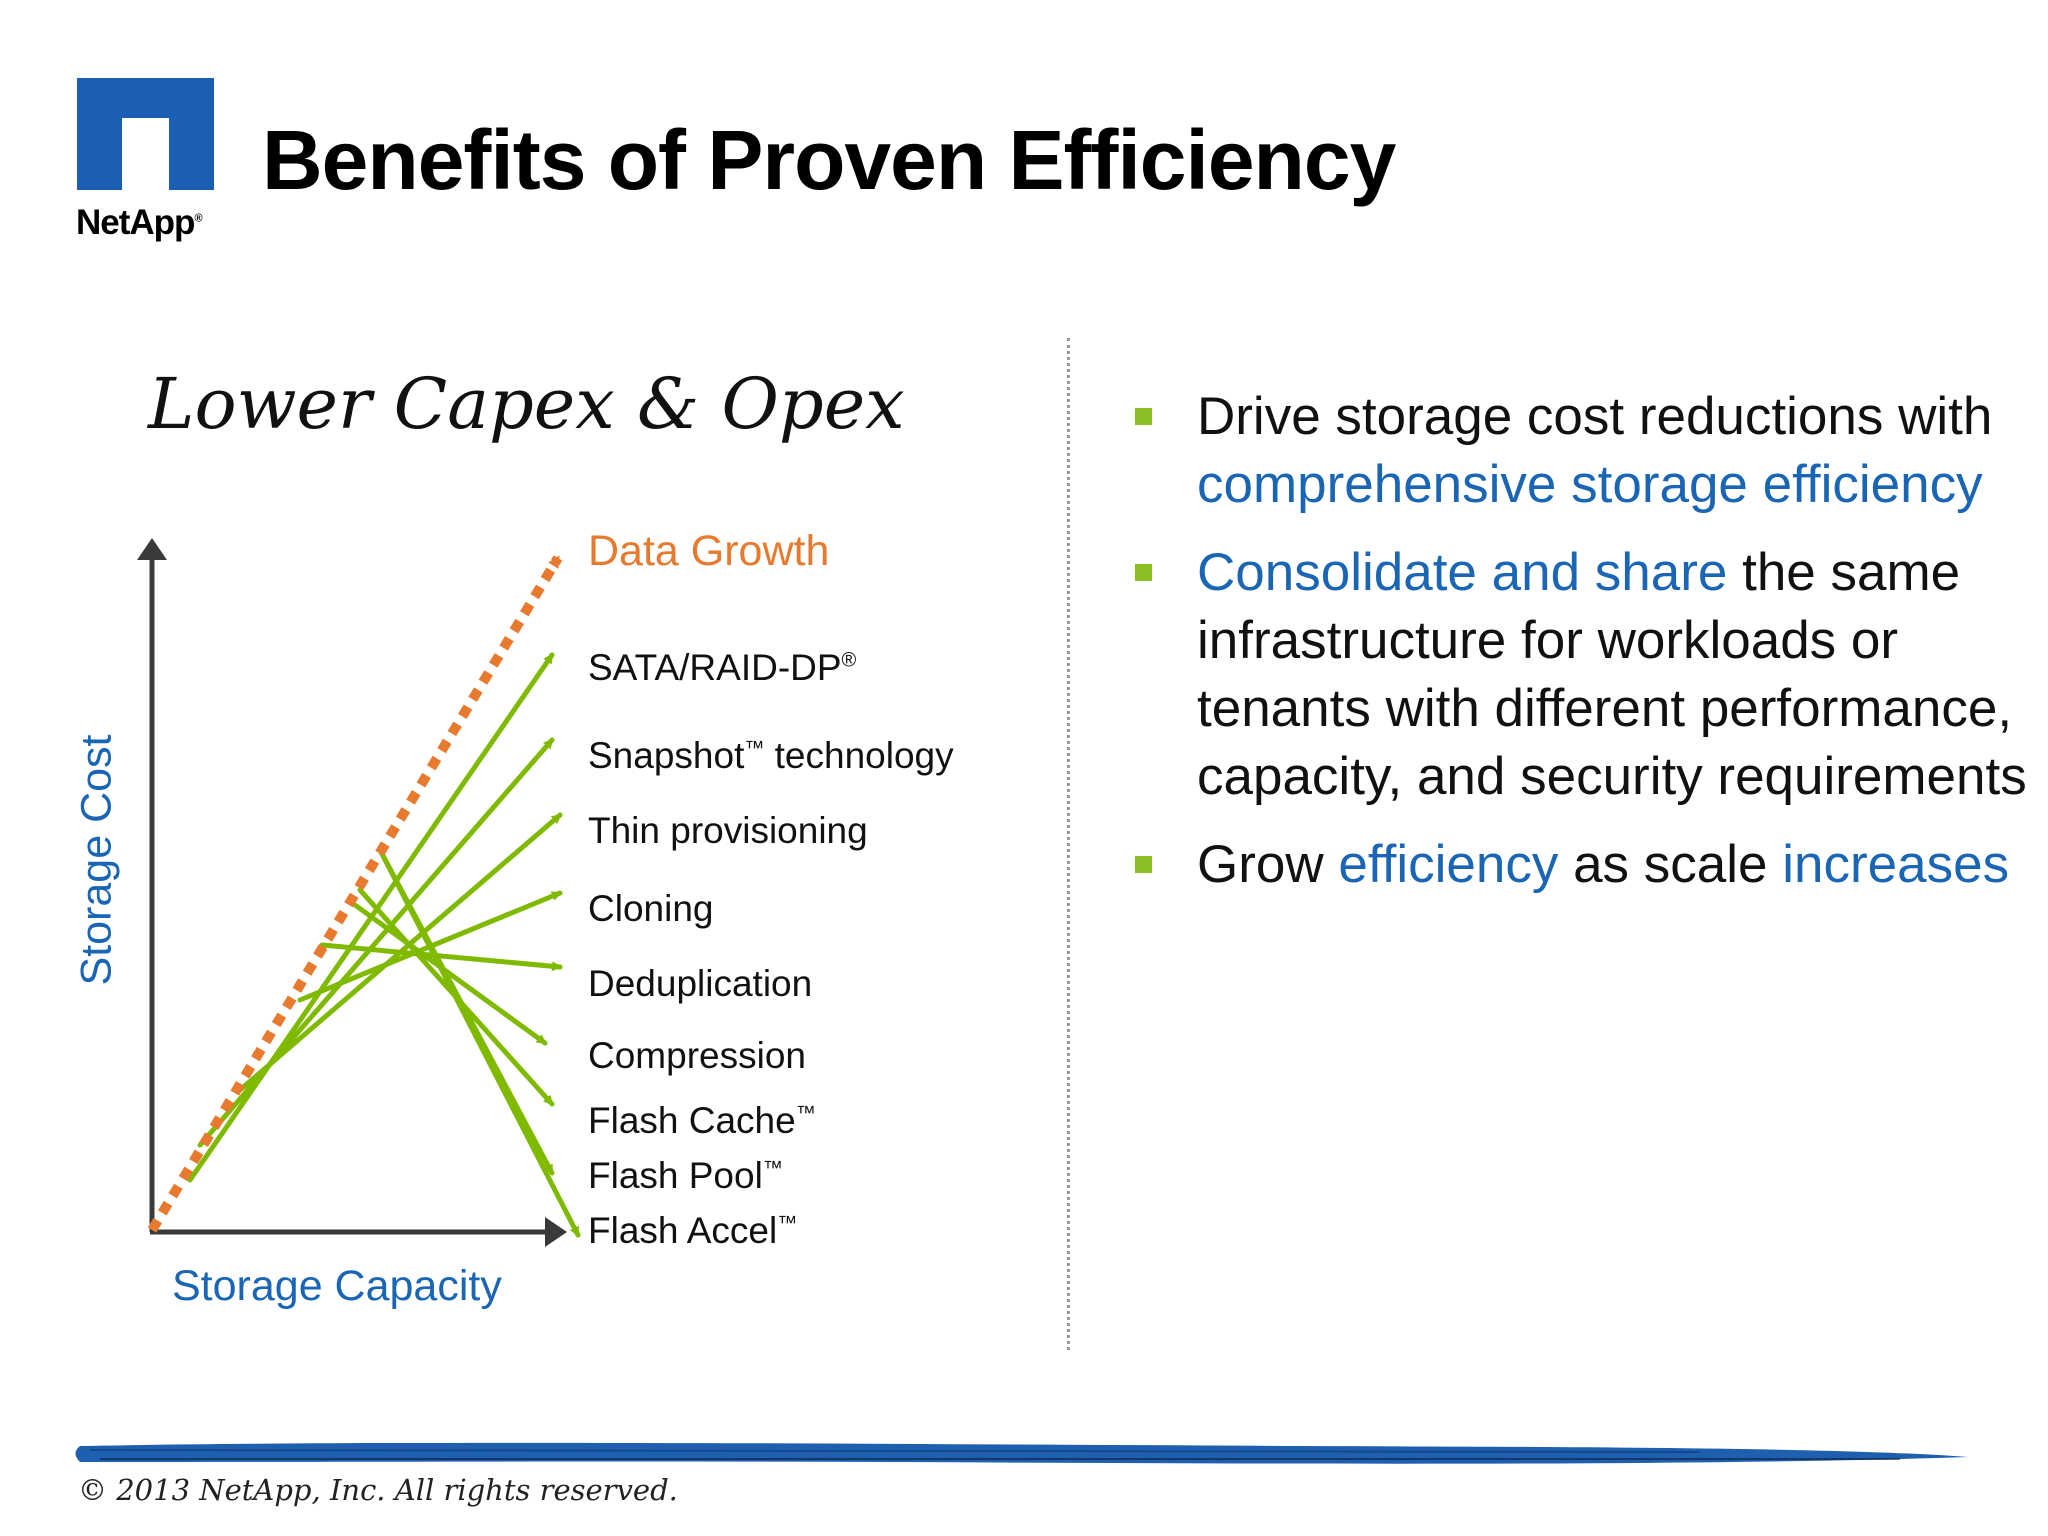  Describe the element at coordinates (556, 1232) in the screenshot. I see `x-axis-arrowhead` at that location.